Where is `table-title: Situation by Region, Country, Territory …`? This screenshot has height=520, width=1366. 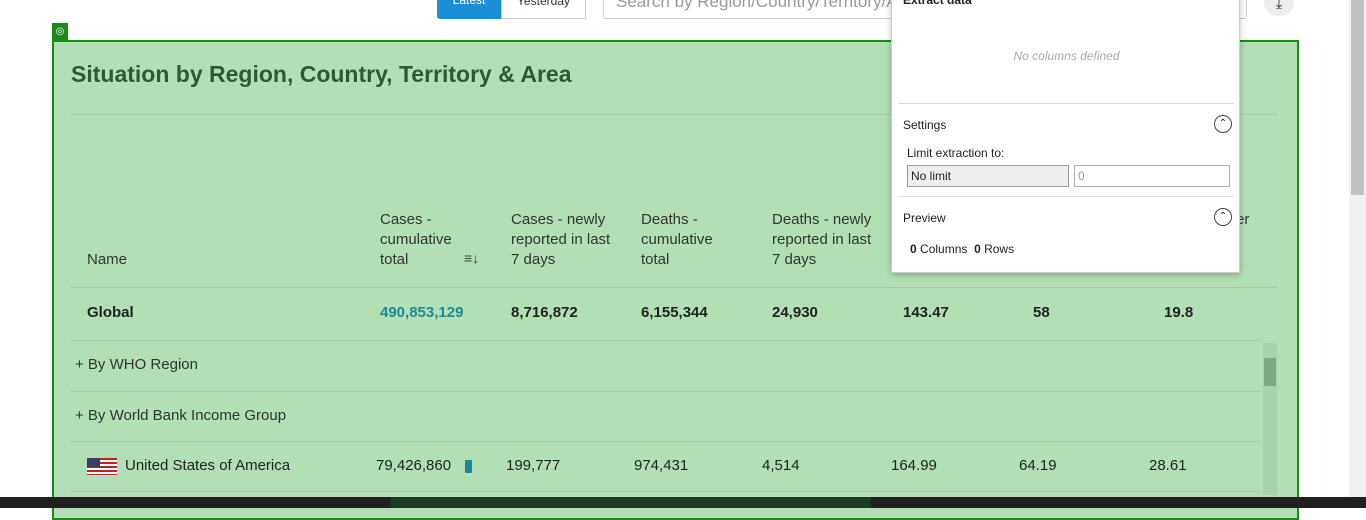 table-title: Situation by Region, Country, Territory … is located at coordinates (321, 74).